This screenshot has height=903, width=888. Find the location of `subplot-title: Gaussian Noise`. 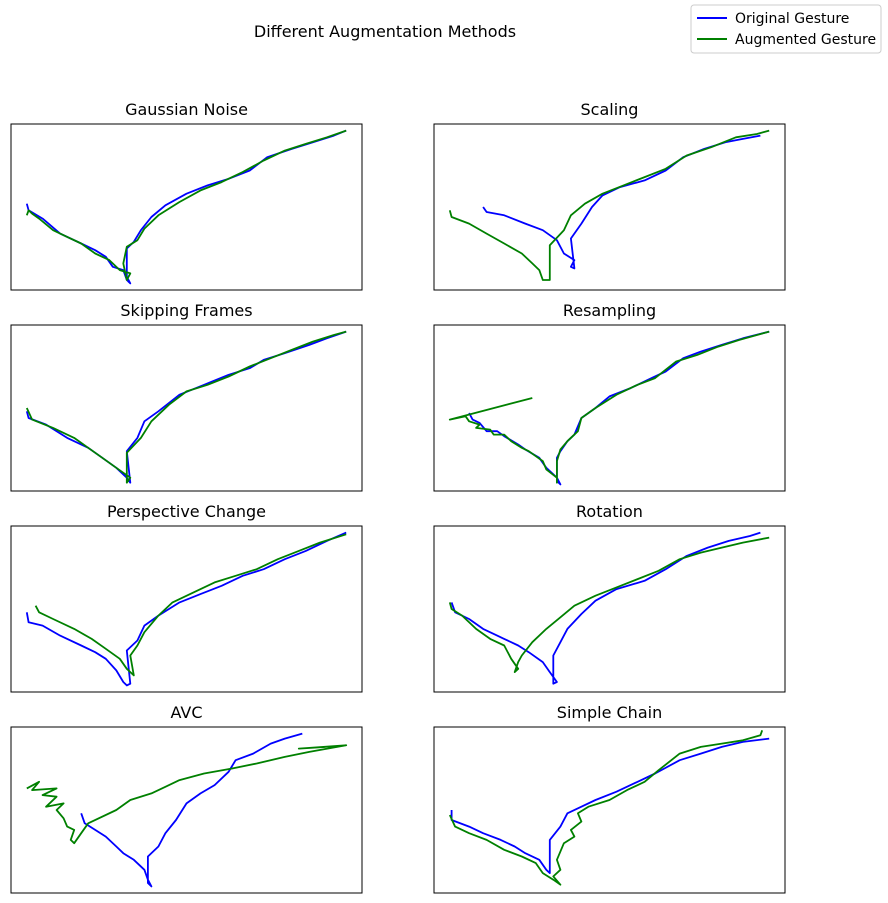

subplot-title: Gaussian Noise is located at coordinates (186, 109).